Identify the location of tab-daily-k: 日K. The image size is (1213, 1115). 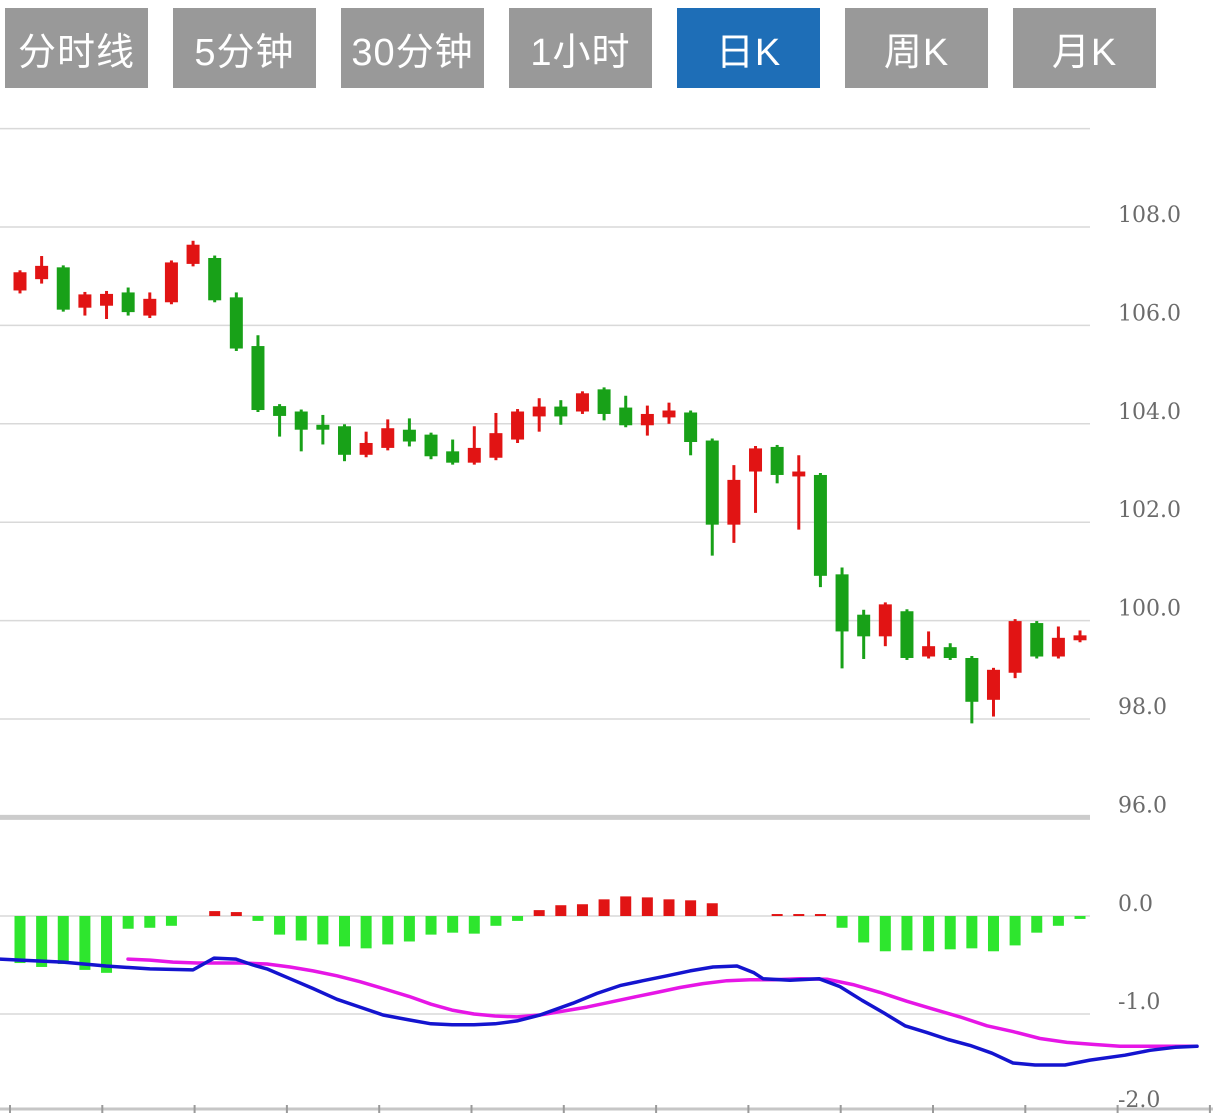
(748, 48).